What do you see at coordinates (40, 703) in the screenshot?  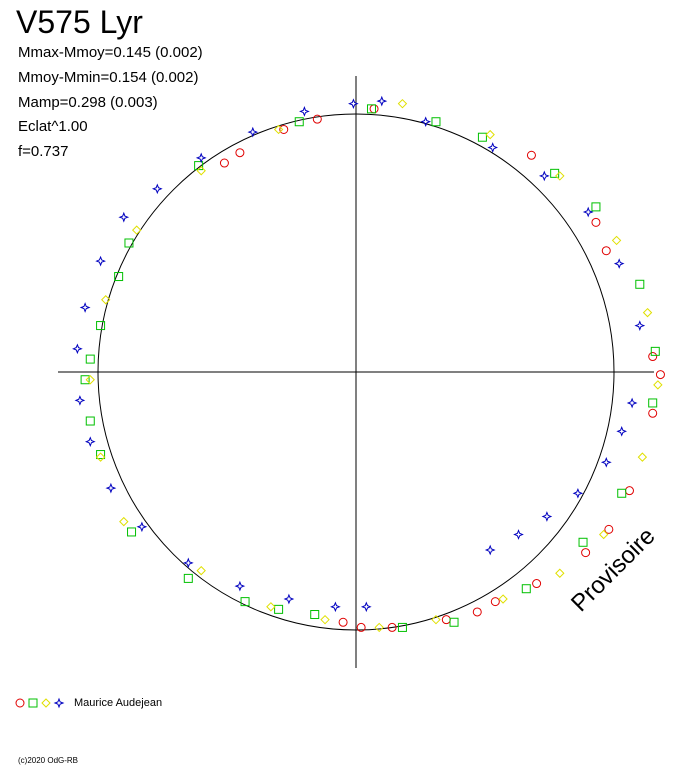 I see `legend-markers` at bounding box center [40, 703].